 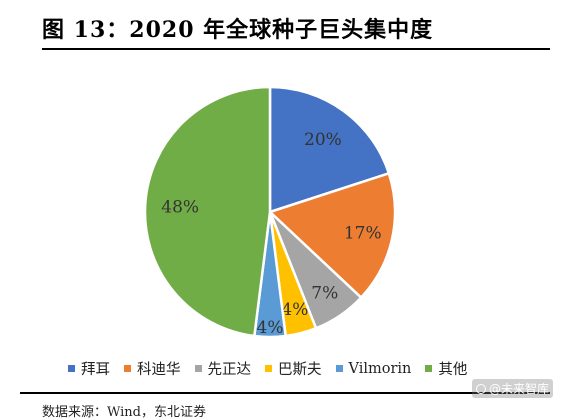 I want to click on slice-label-2: 7%, so click(x=324, y=294).